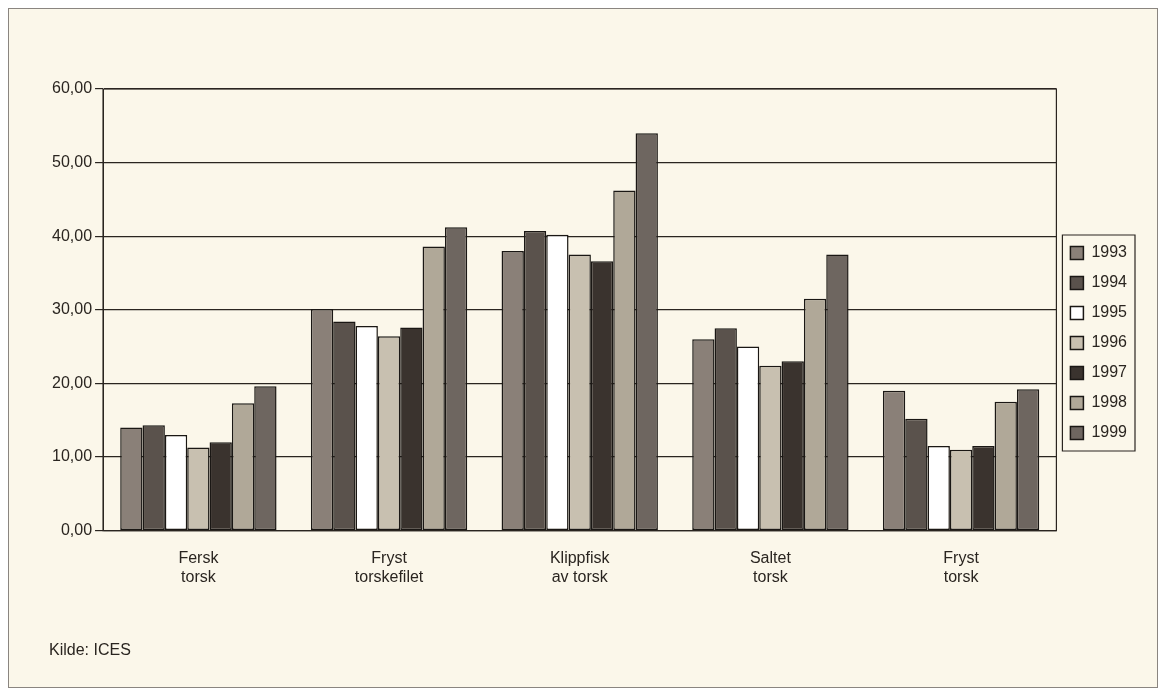  I want to click on legend-label: 1994, so click(1109, 282).